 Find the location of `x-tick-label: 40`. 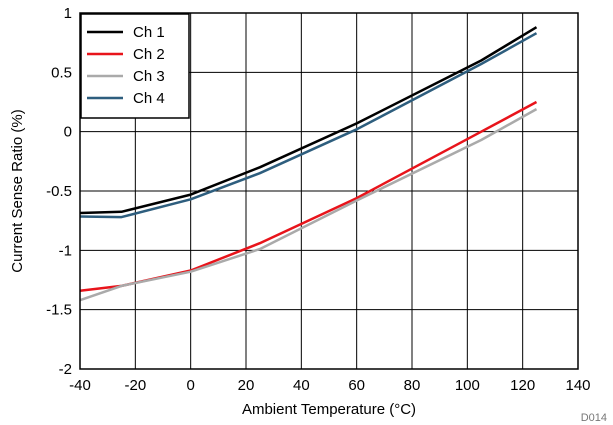

x-tick-label: 40 is located at coordinates (301, 385).